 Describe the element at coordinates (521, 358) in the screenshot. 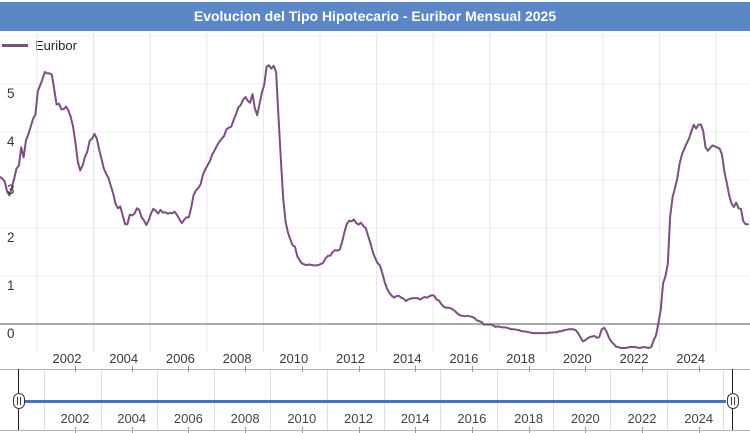

I see `x-axis-tick-label: 2018` at that location.